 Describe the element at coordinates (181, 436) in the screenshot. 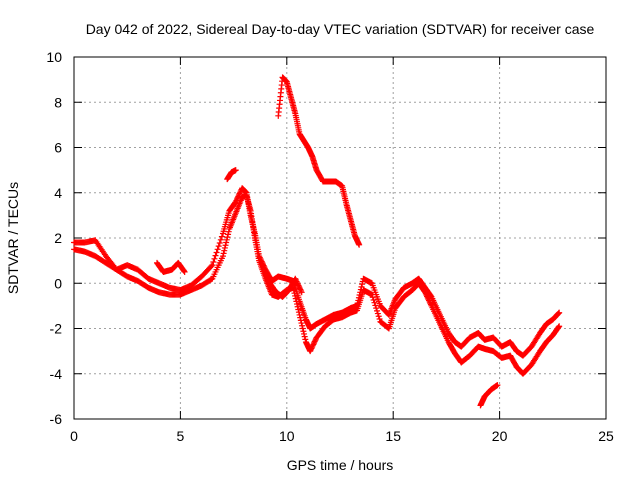

I see `x-tick-label: 5` at that location.